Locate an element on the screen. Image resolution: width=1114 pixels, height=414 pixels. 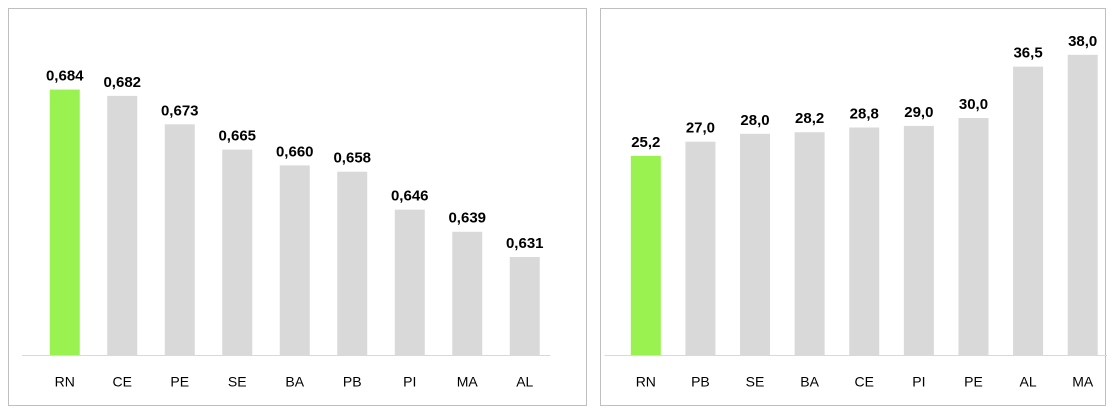
value-label: 27,0 is located at coordinates (700, 128).